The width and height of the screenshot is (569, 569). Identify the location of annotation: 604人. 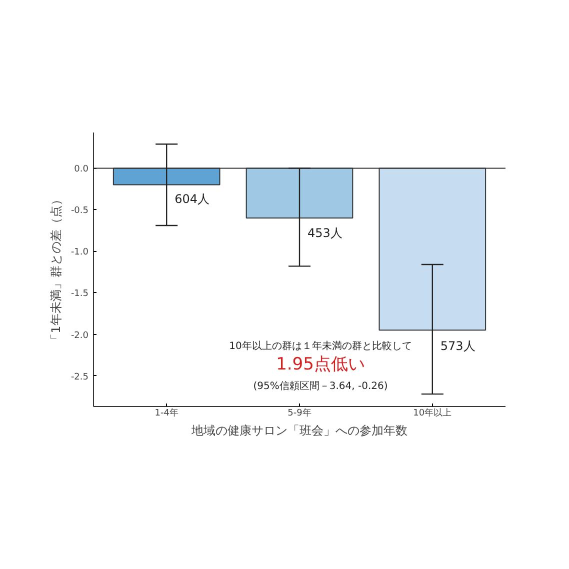
(192, 199).